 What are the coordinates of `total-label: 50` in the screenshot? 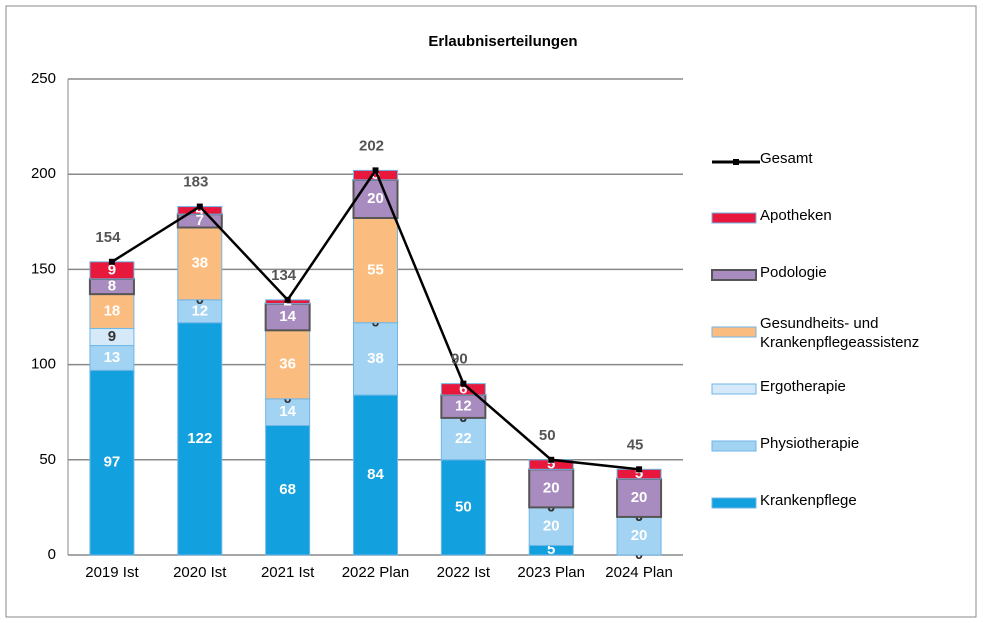 It's located at (547, 435).